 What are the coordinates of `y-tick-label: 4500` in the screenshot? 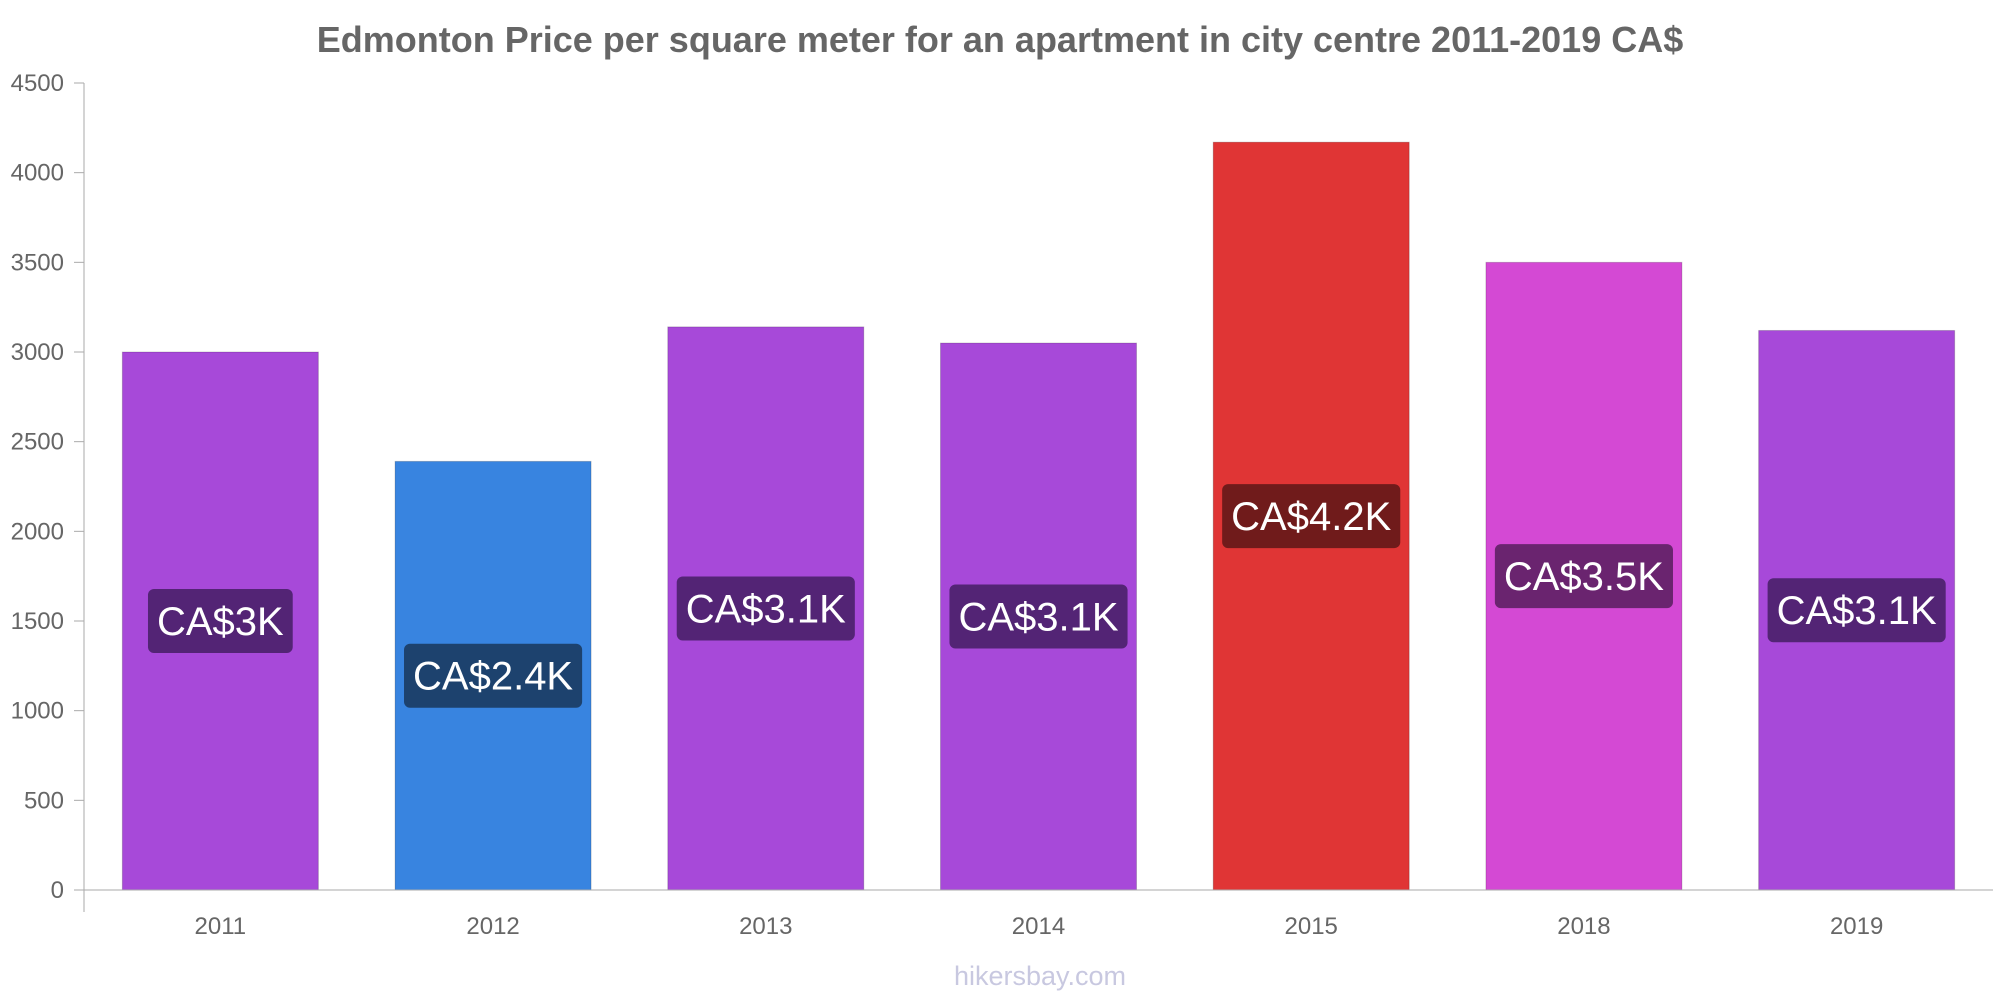 It's located at (37, 83).